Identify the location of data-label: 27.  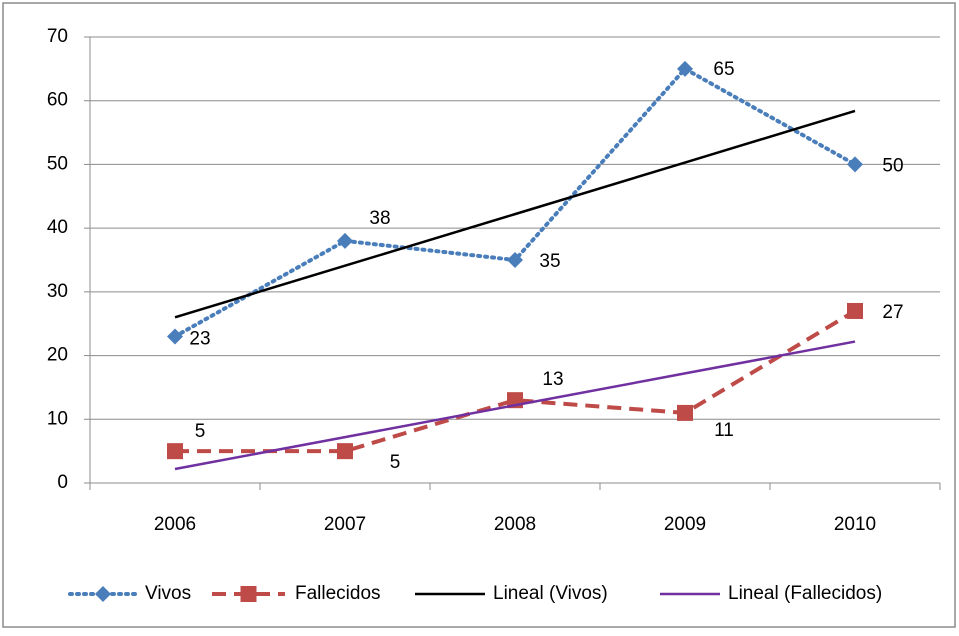
(892, 312).